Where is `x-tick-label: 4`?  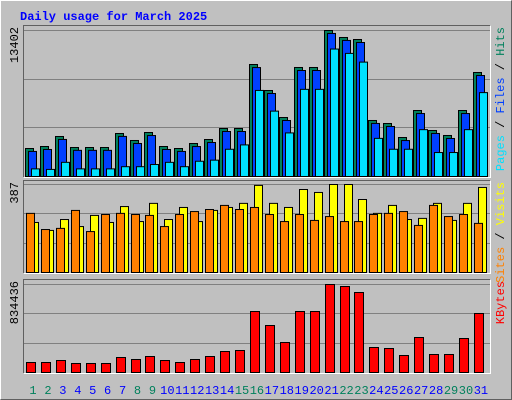
x-tick-label: 4 is located at coordinates (77, 391).